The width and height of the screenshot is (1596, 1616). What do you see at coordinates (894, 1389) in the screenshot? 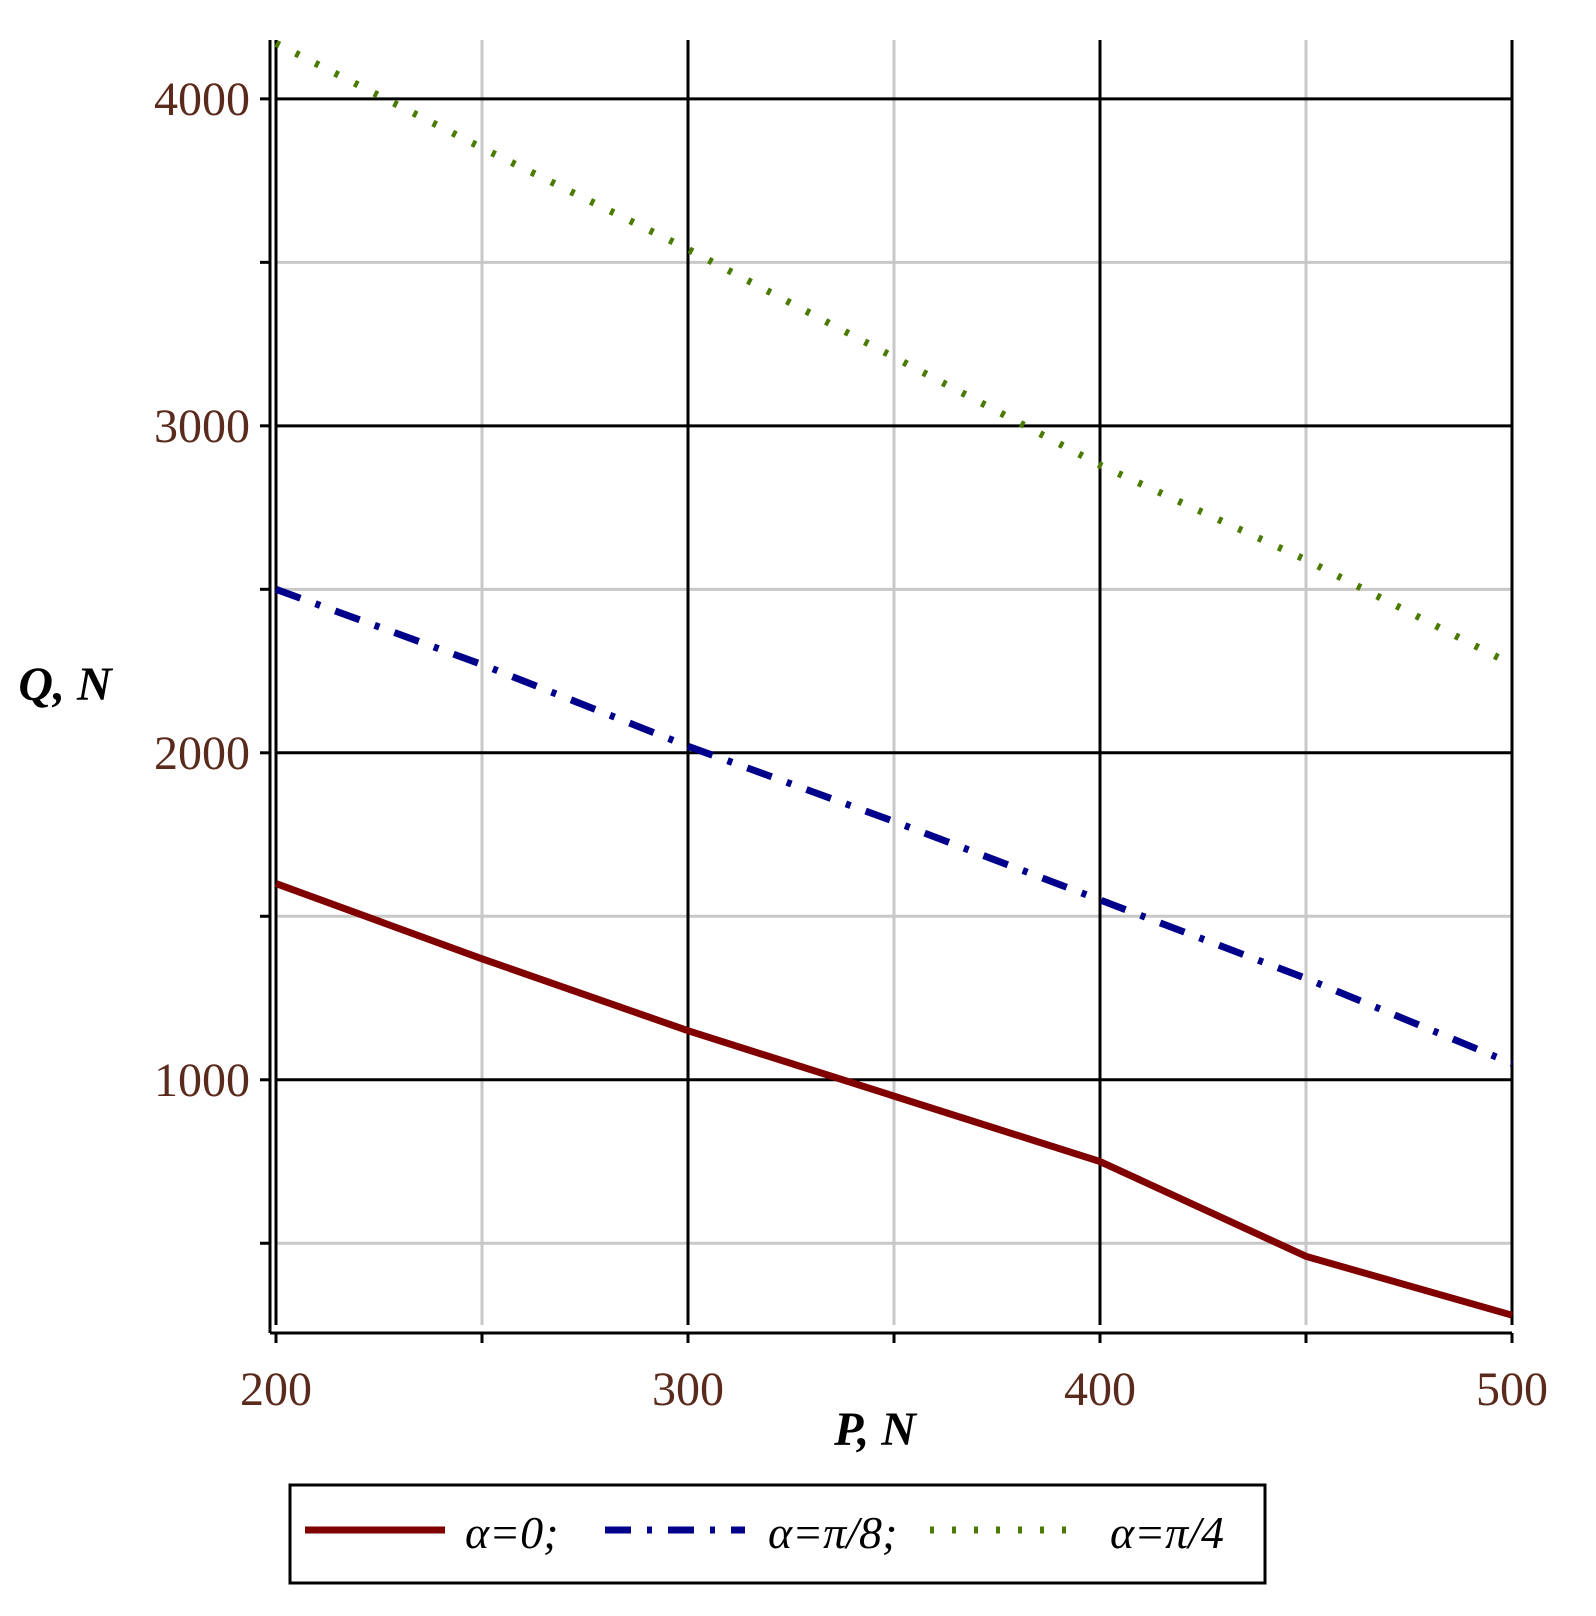
I see `x-tick-labels: 200 300 400 500` at bounding box center [894, 1389].